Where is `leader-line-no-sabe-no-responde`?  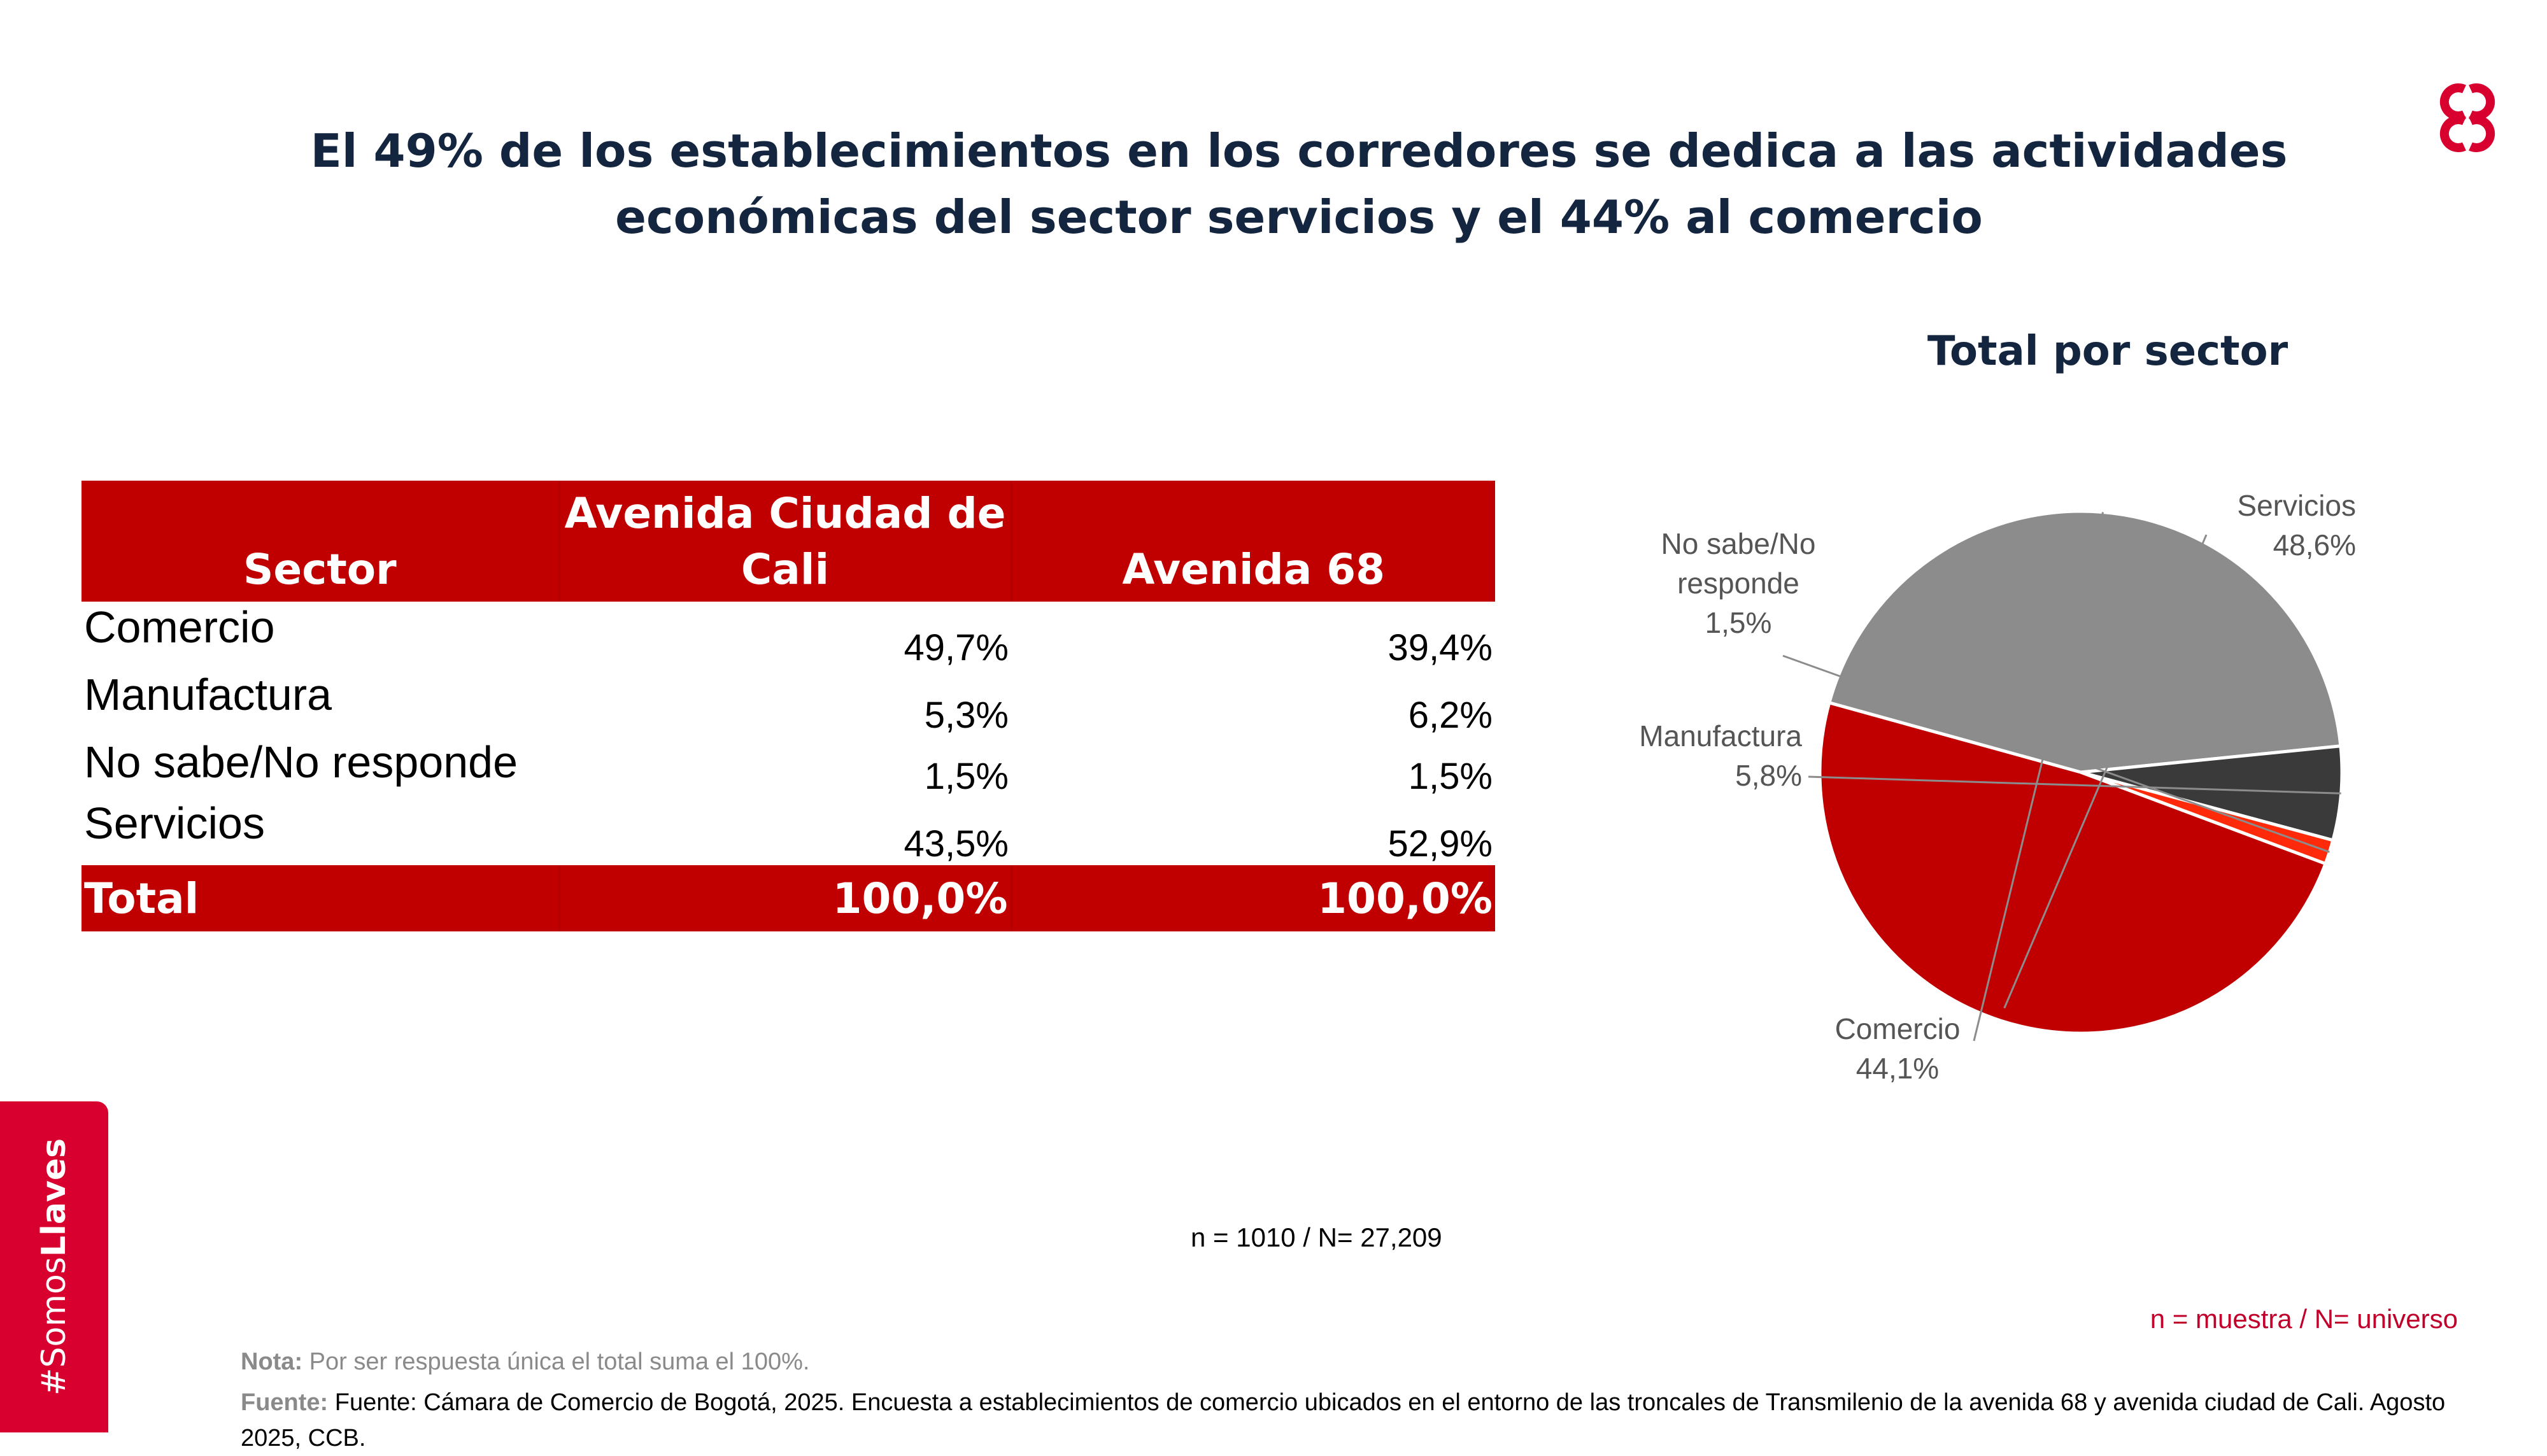
leader-line-no-sabe-no-responde is located at coordinates (2056, 753).